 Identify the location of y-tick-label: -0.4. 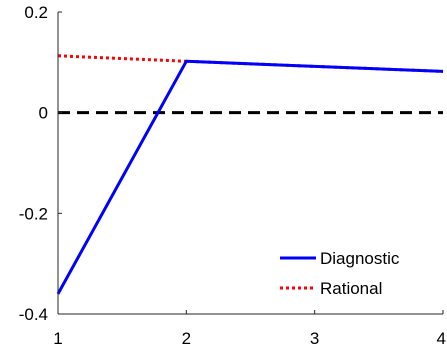
(33, 314).